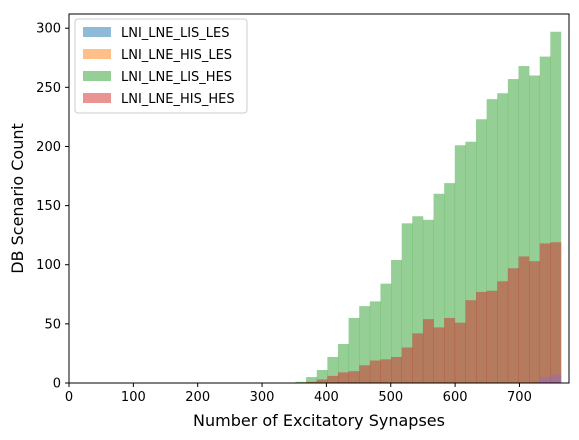 The width and height of the screenshot is (579, 440). What do you see at coordinates (57, 384) in the screenshot?
I see `y-tick-label: 0` at bounding box center [57, 384].